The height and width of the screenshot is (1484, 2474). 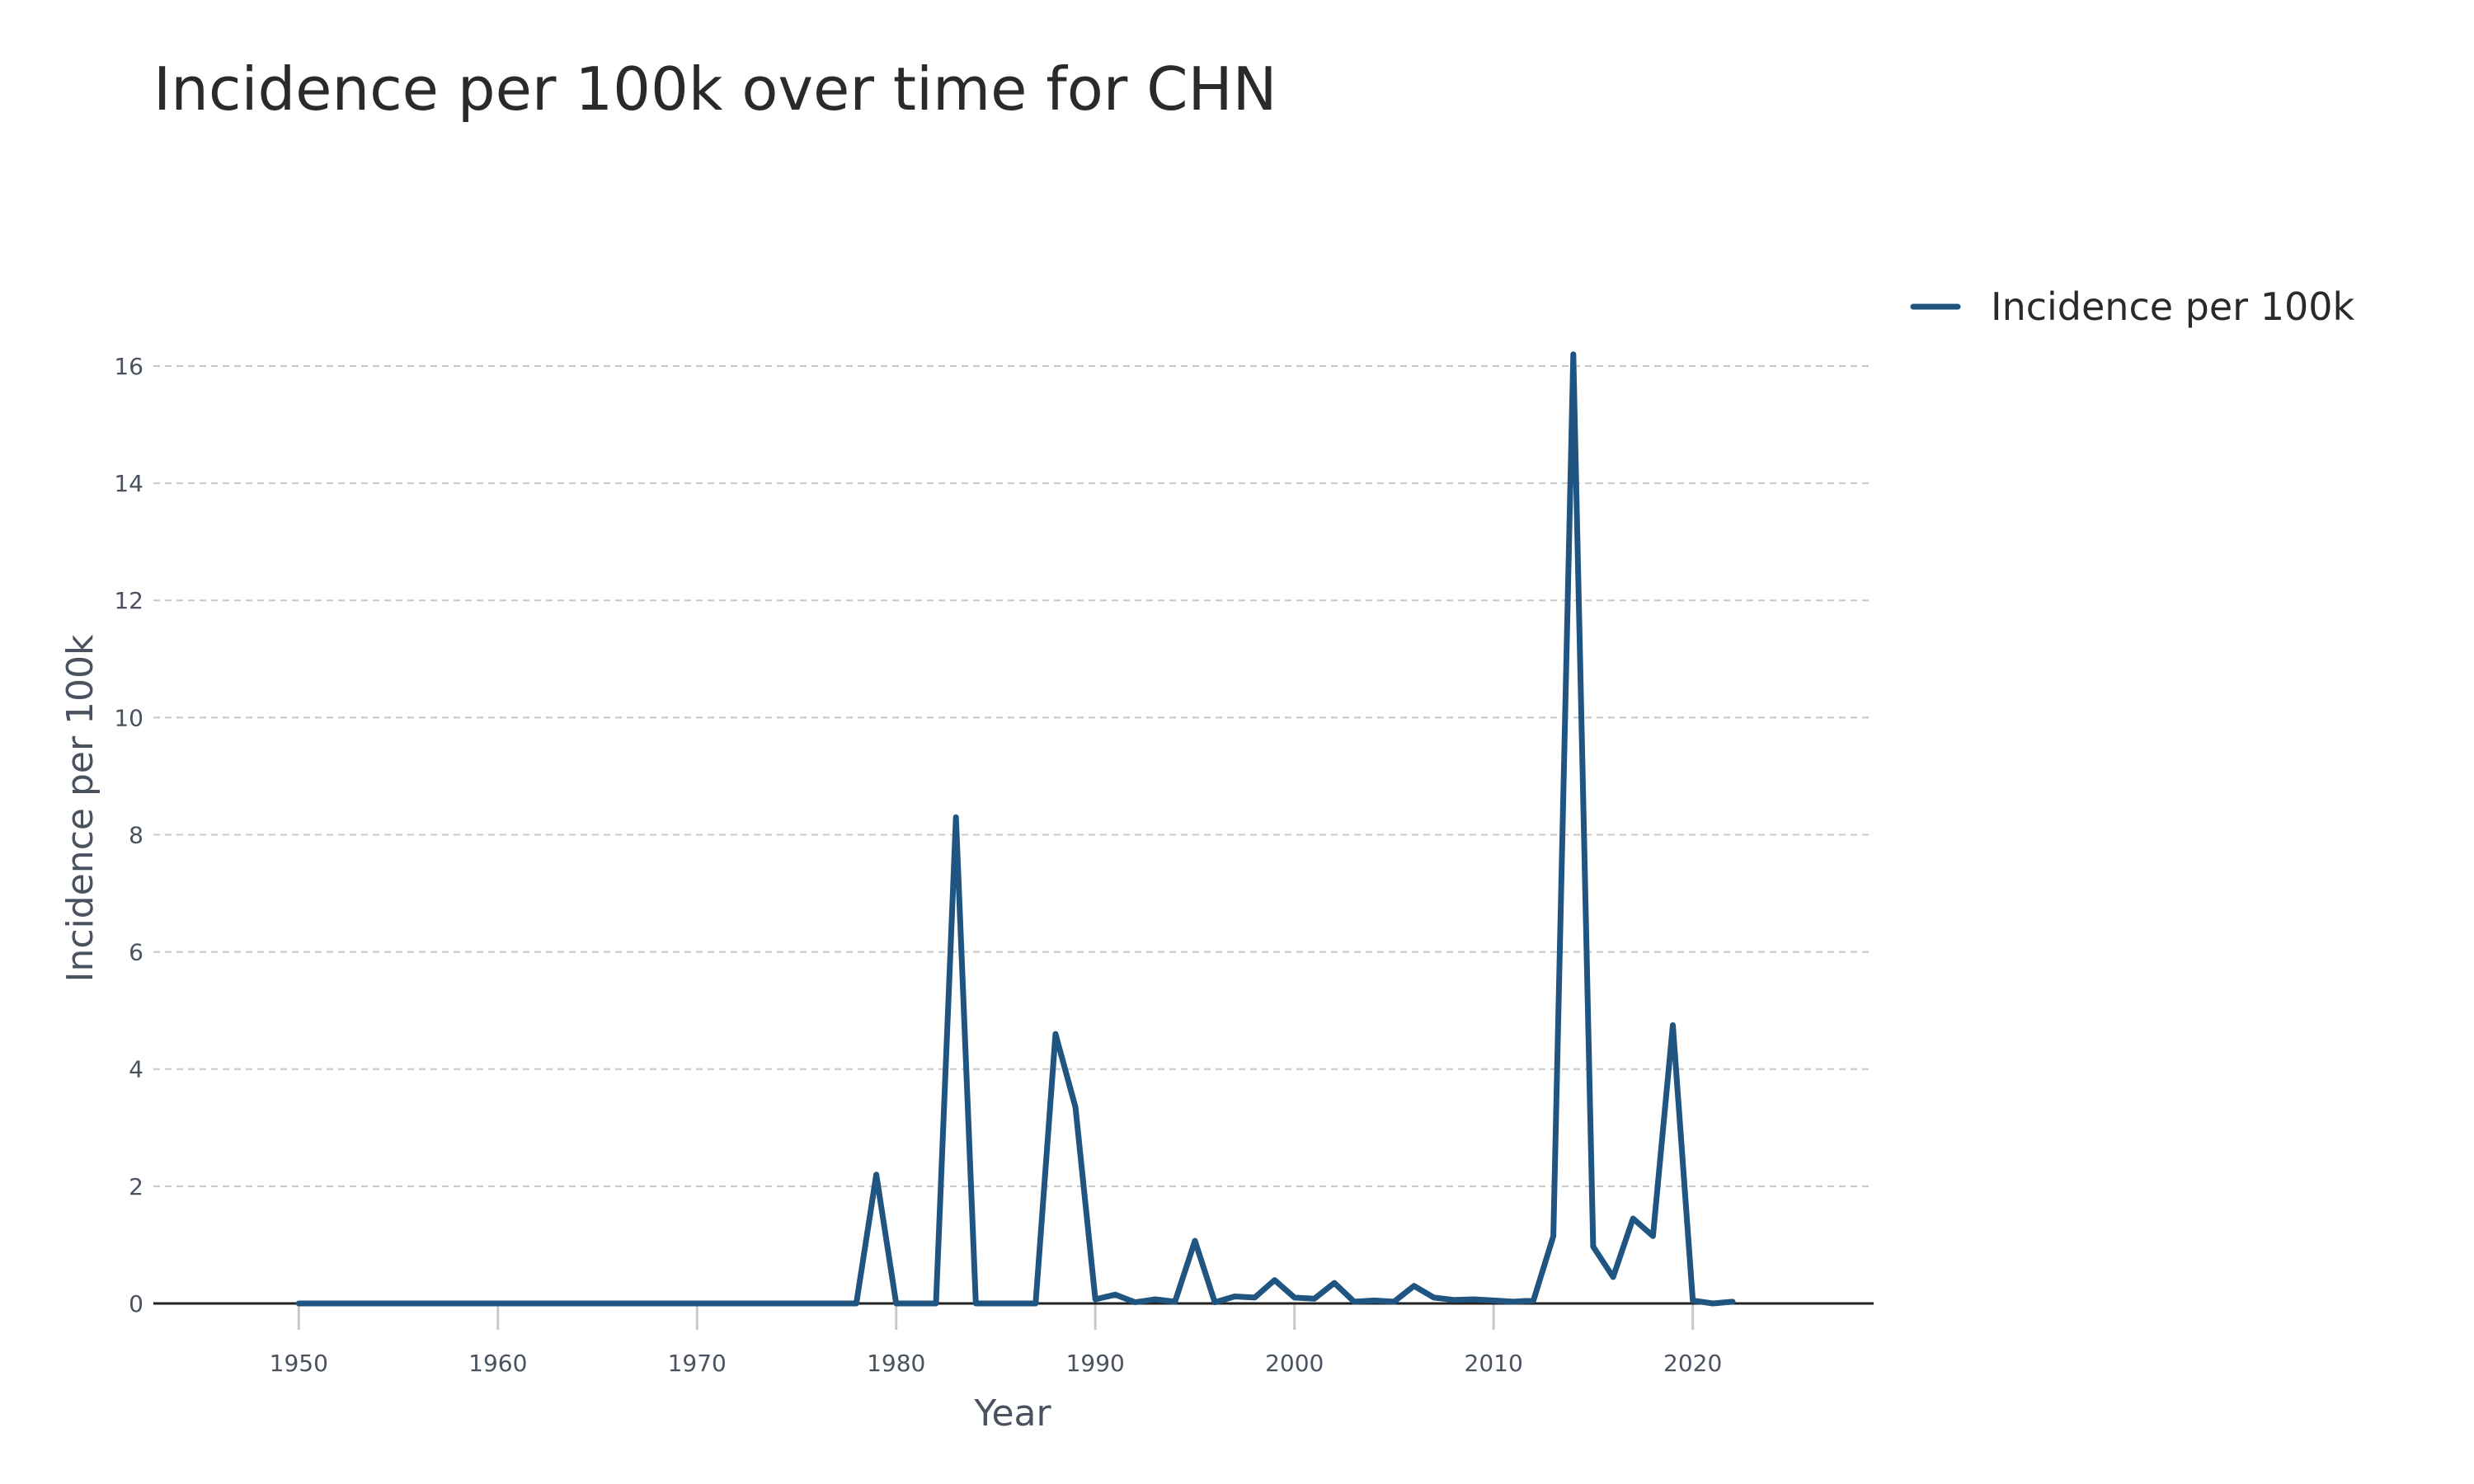 What do you see at coordinates (497, 1363) in the screenshot?
I see `x-tick-label: 1960` at bounding box center [497, 1363].